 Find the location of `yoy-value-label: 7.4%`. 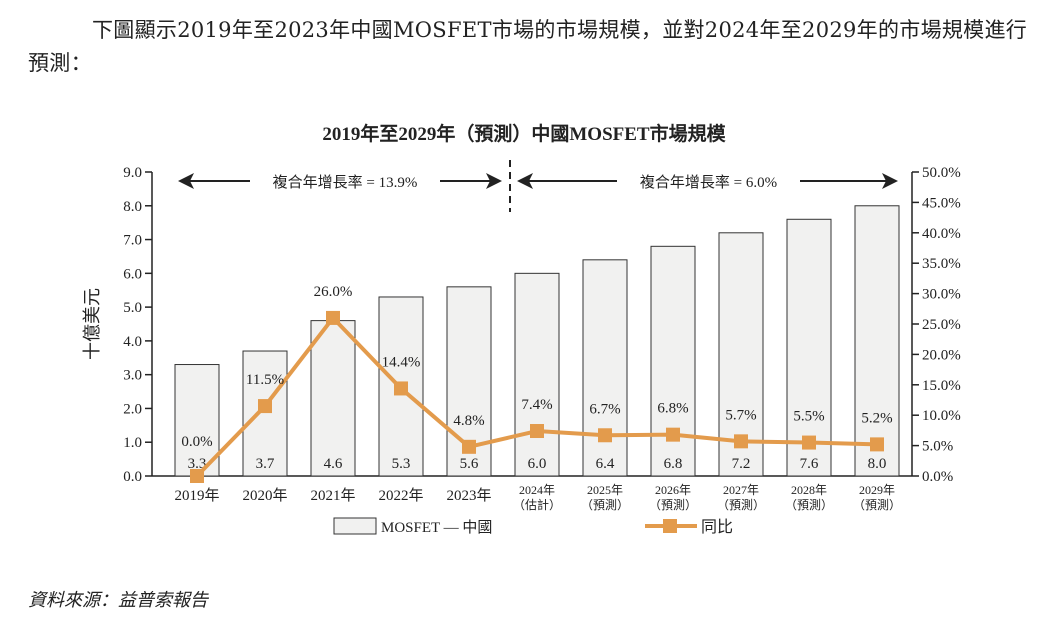

yoy-value-label: 7.4% is located at coordinates (536, 405).